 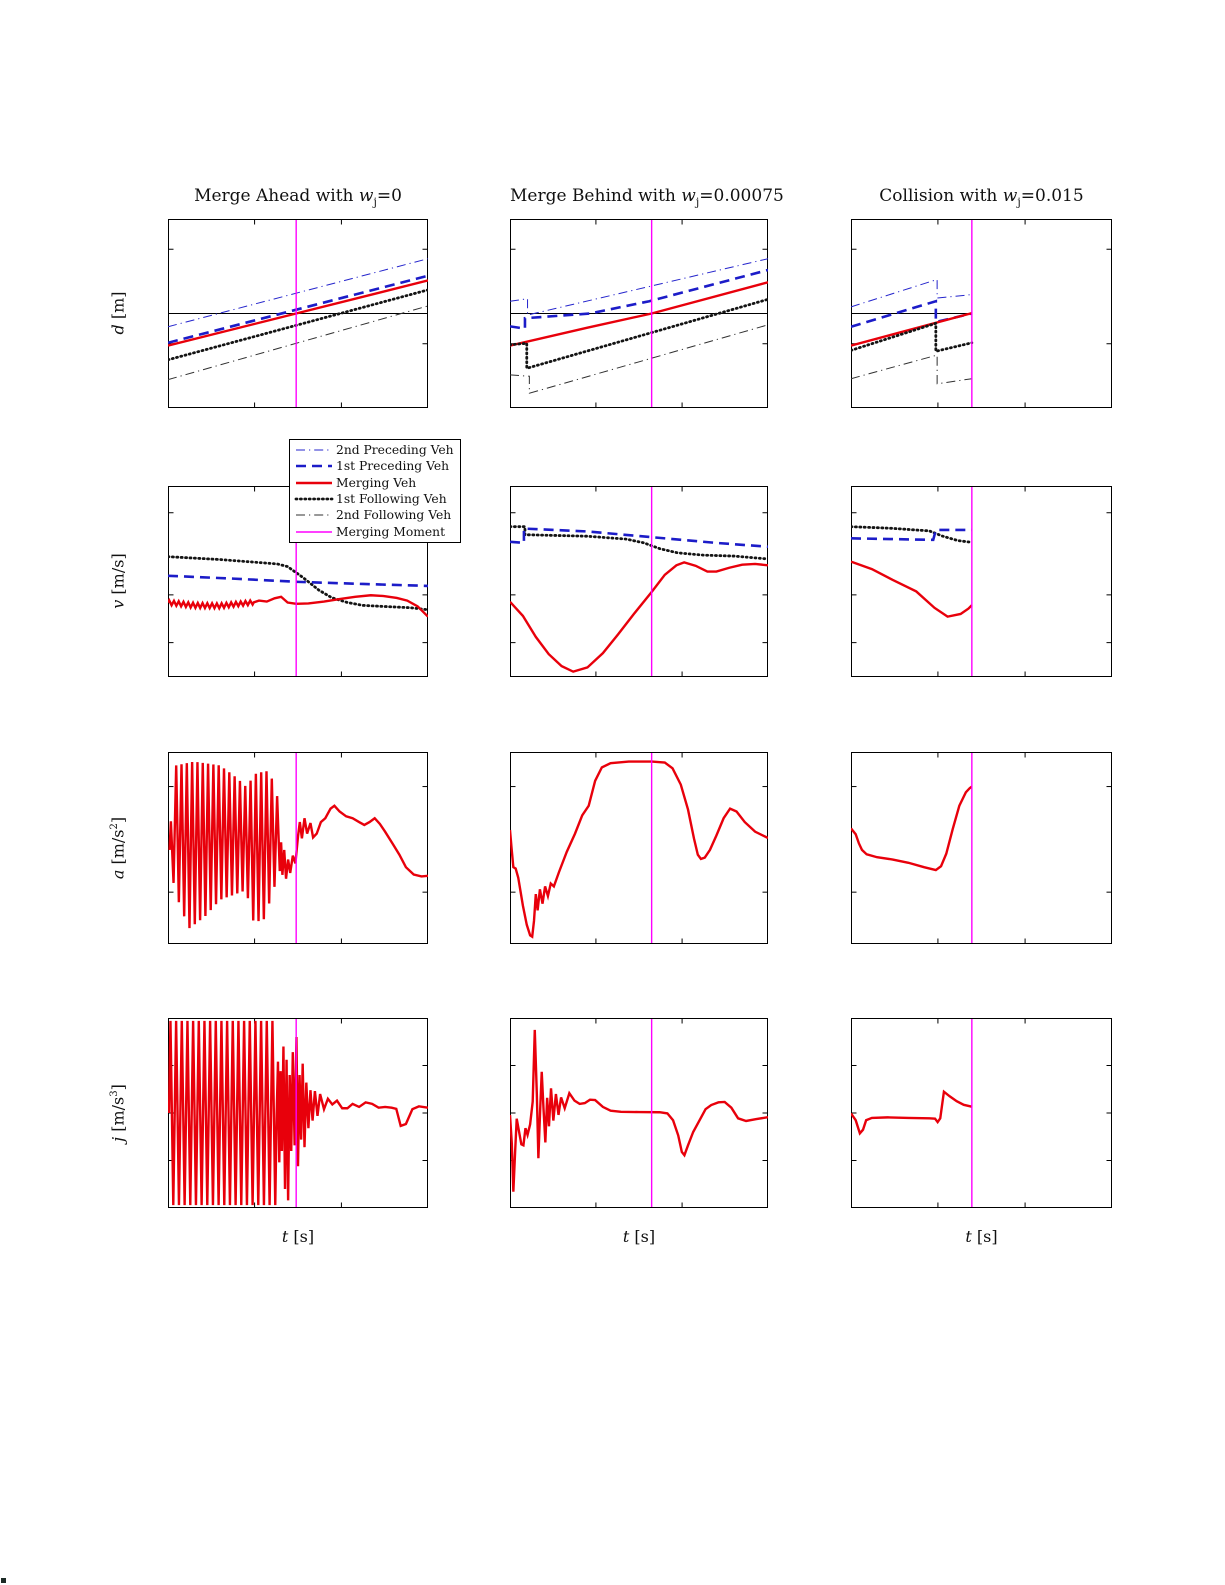 I want to click on subplot-a-collision, so click(x=981, y=848).